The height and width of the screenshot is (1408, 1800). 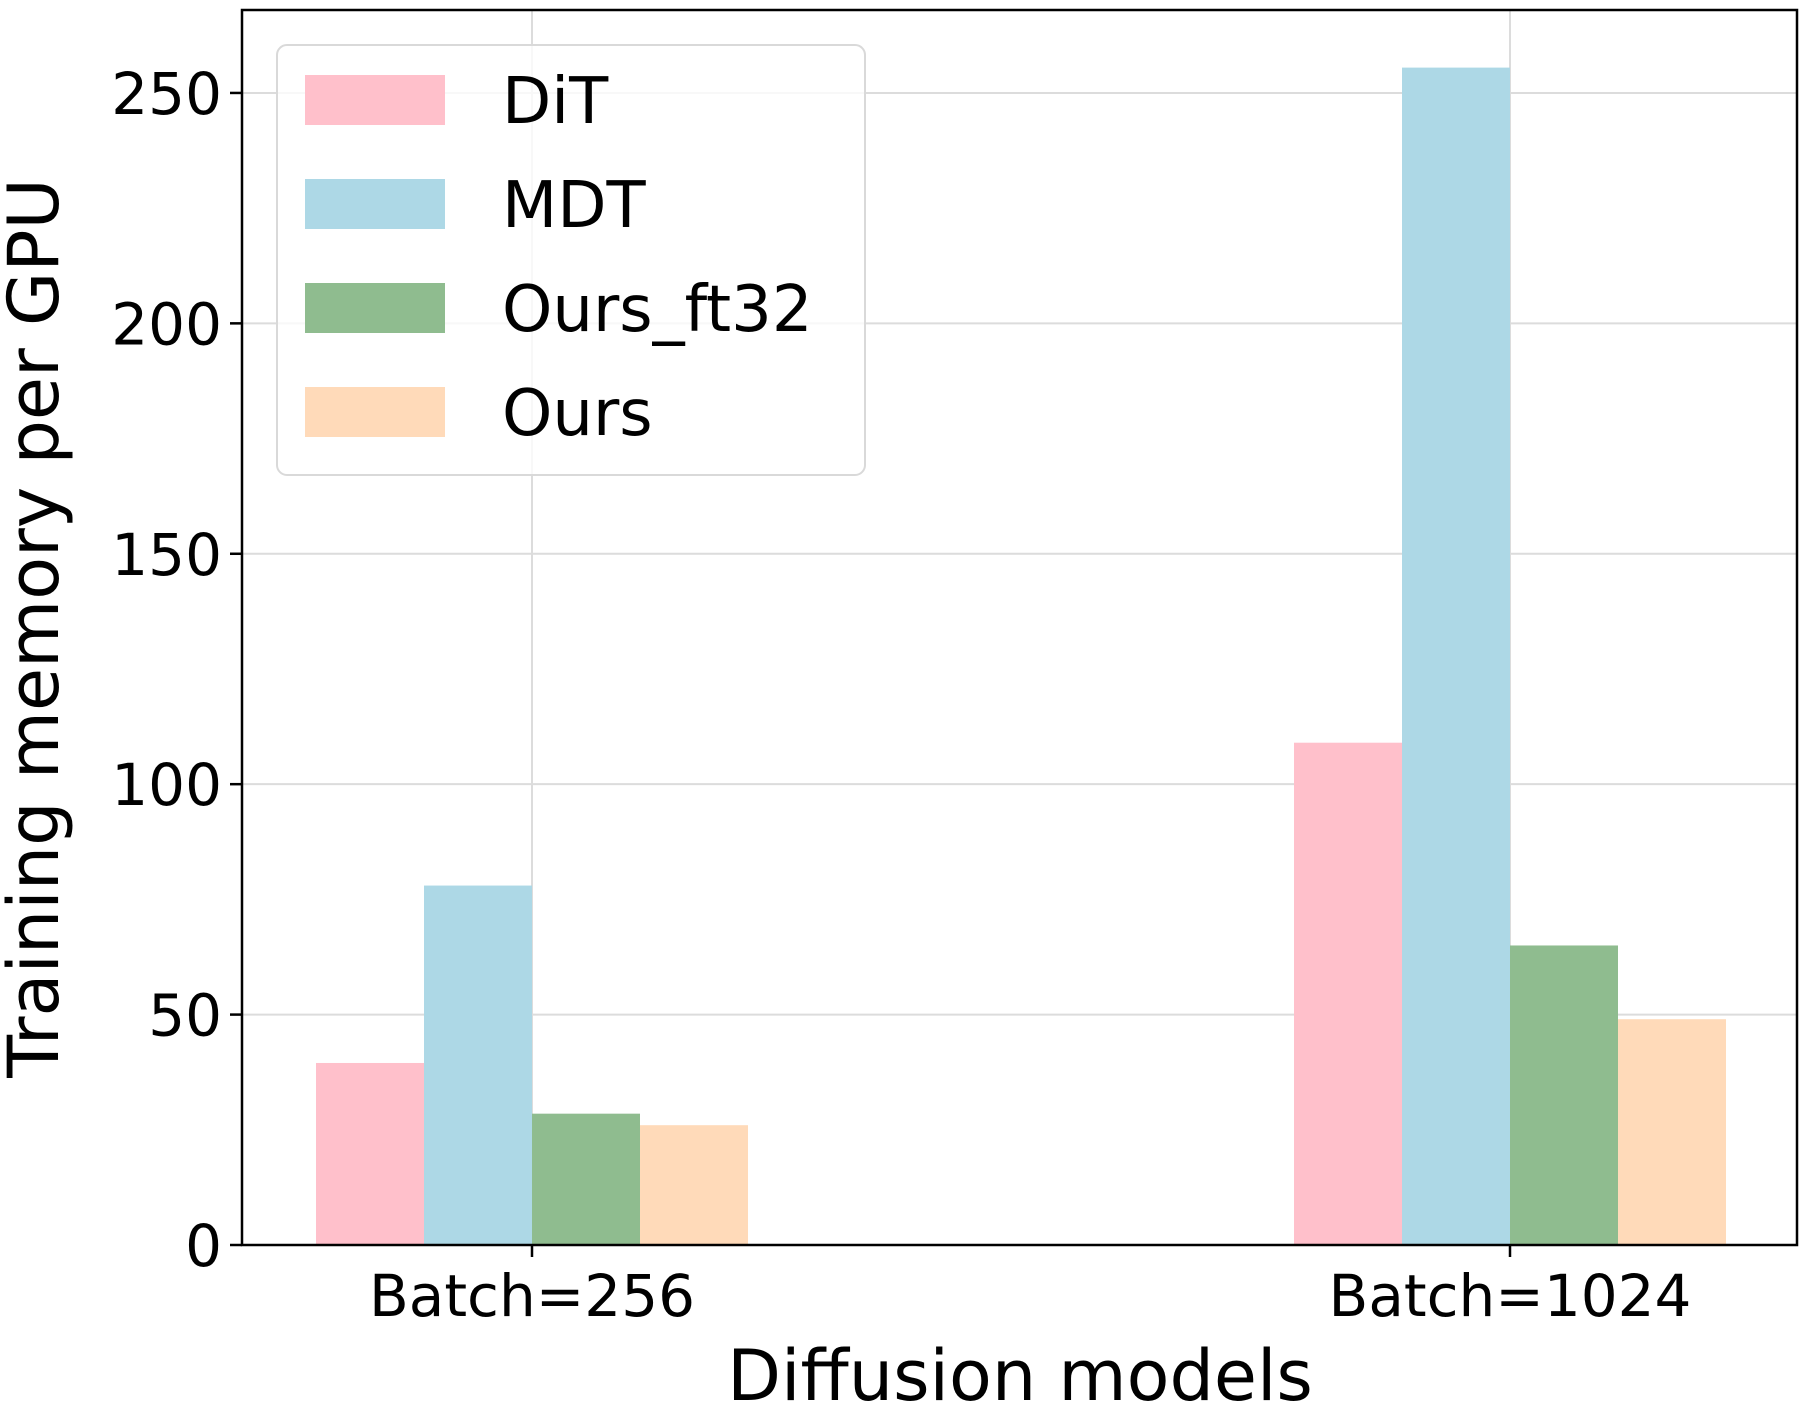 What do you see at coordinates (37, 628) in the screenshot?
I see `y-axis-label: Training memory per GPU` at bounding box center [37, 628].